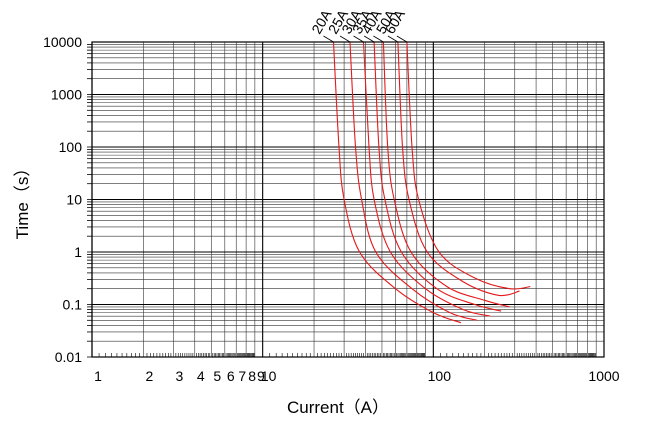 This screenshot has height=429, width=650. What do you see at coordinates (201, 376) in the screenshot?
I see `x-tick-label: 4` at bounding box center [201, 376].